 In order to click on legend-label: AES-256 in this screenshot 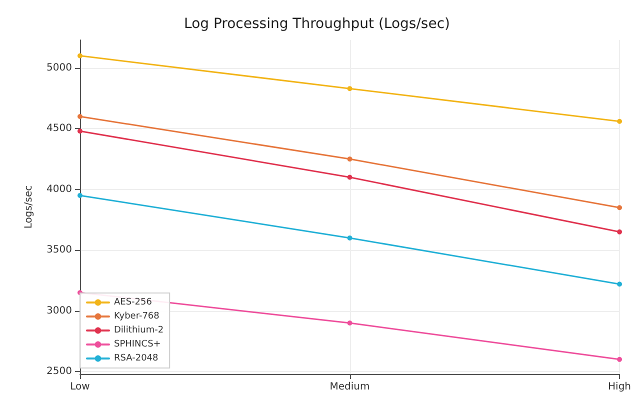, I will do `click(133, 303)`.